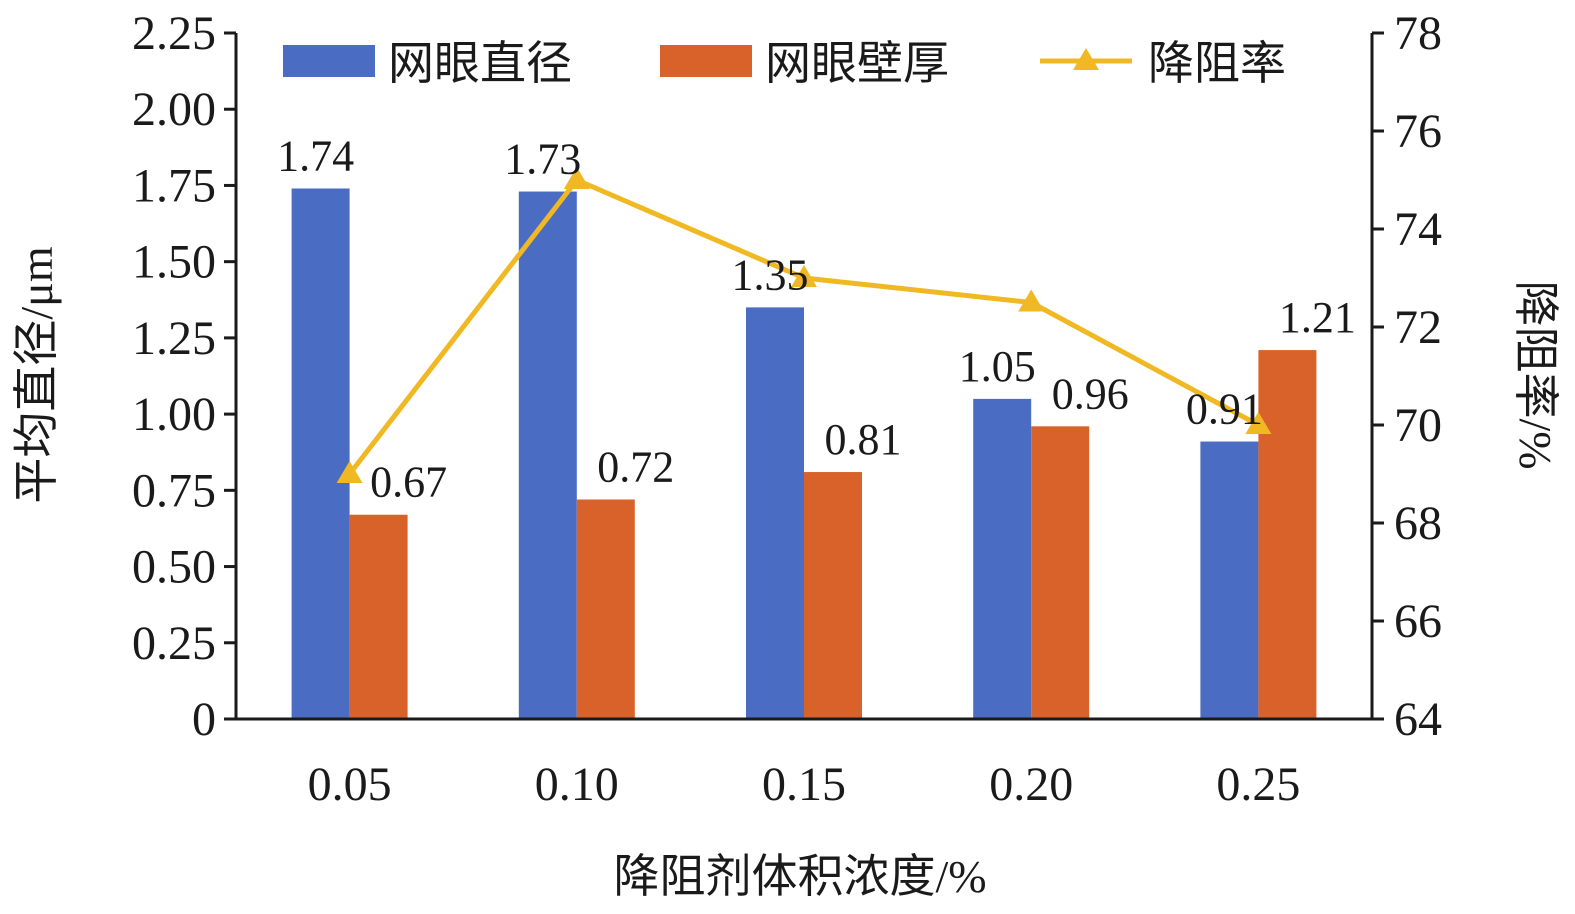  Describe the element at coordinates (174, 567) in the screenshot. I see `y-tick-label-3: 0.50` at that location.